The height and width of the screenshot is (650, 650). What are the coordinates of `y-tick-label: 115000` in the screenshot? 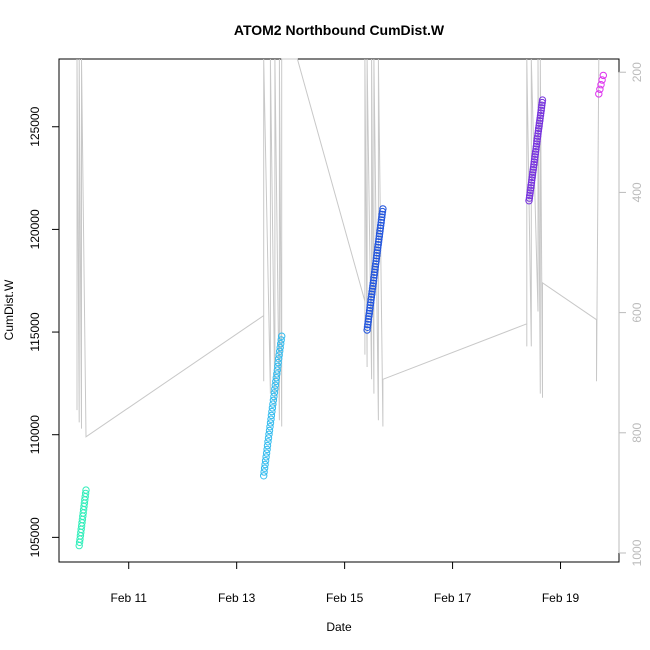 It's located at (35, 331).